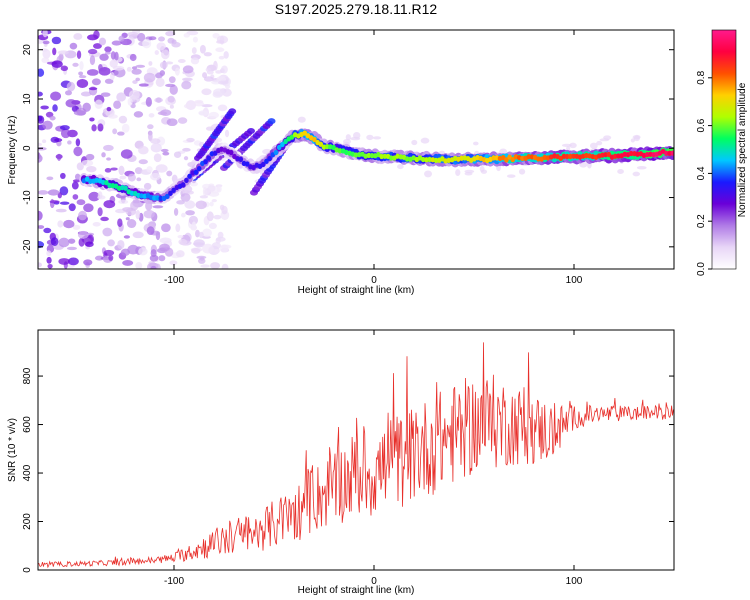  What do you see at coordinates (27, 197) in the screenshot?
I see `spectrogram-ytick-label: -10` at bounding box center [27, 197].